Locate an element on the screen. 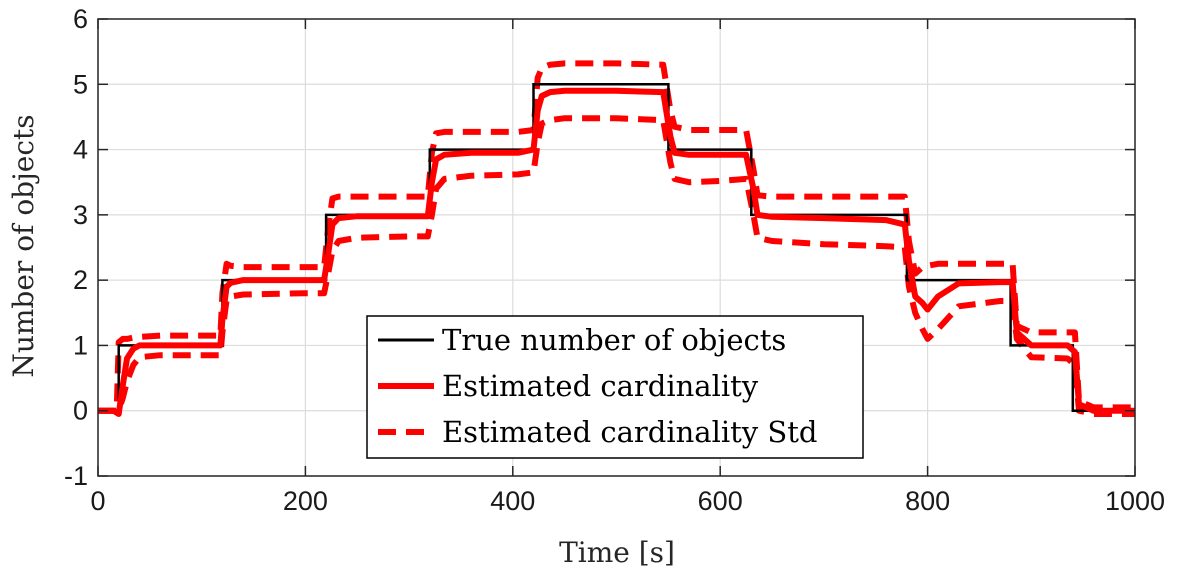  y-tick-label: 2 is located at coordinates (80, 280).